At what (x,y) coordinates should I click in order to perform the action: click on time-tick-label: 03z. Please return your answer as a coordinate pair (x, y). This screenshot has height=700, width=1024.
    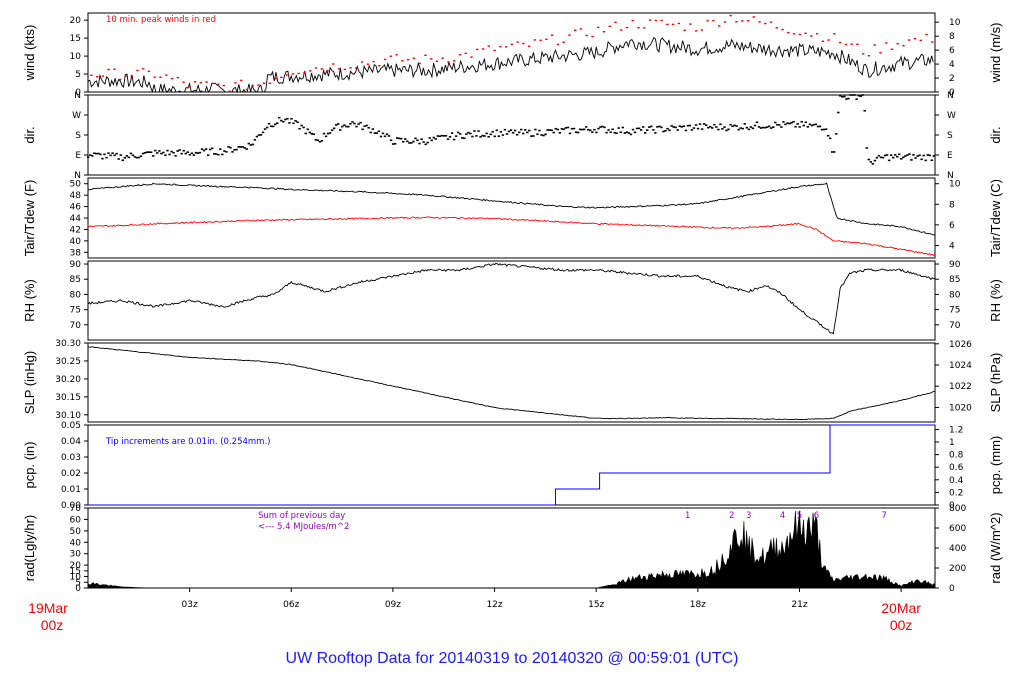
    Looking at the image, I should click on (190, 605).